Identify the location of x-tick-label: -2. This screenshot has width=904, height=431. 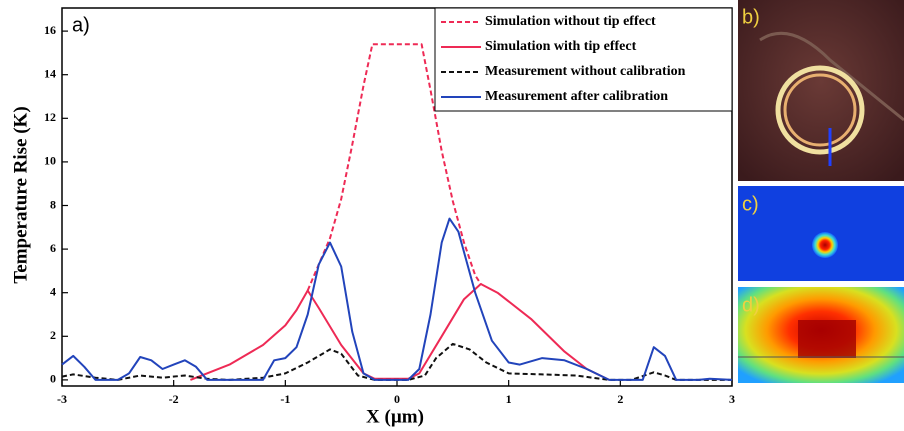
(174, 399).